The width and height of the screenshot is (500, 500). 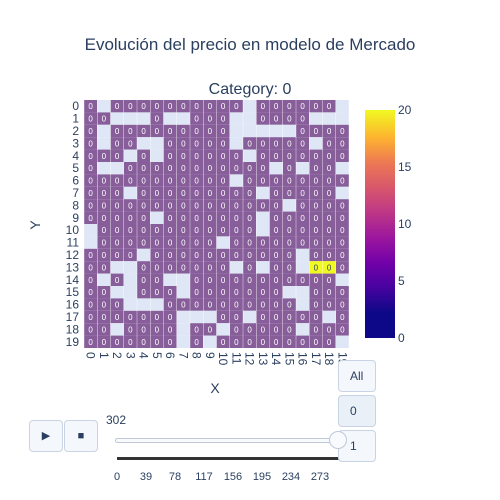 What do you see at coordinates (35, 225) in the screenshot?
I see `y-axis-label: Y` at bounding box center [35, 225].